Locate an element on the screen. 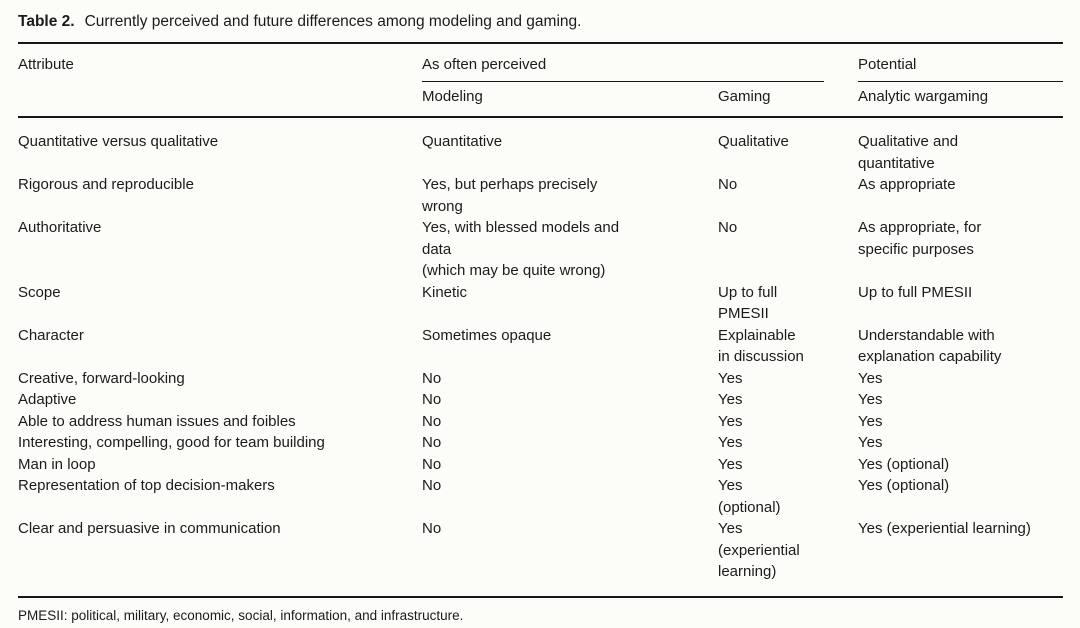 The height and width of the screenshot is (628, 1080). cell-attribute: Character is located at coordinates (51, 335).